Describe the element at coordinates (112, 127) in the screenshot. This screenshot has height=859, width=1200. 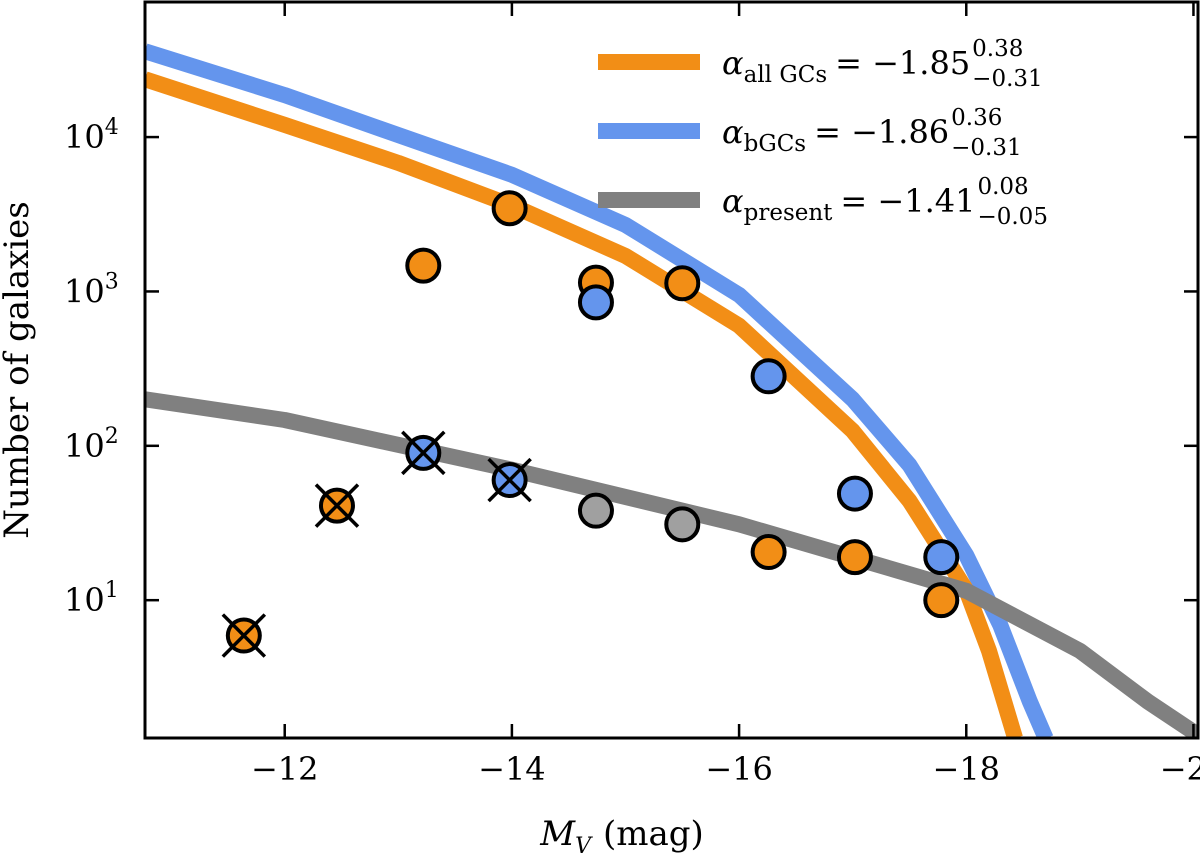
I see `y-tick-exponent: 4` at that location.